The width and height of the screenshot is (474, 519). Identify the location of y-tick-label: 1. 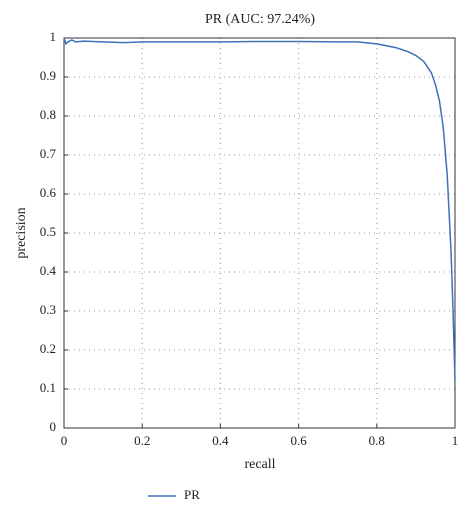
(53, 36).